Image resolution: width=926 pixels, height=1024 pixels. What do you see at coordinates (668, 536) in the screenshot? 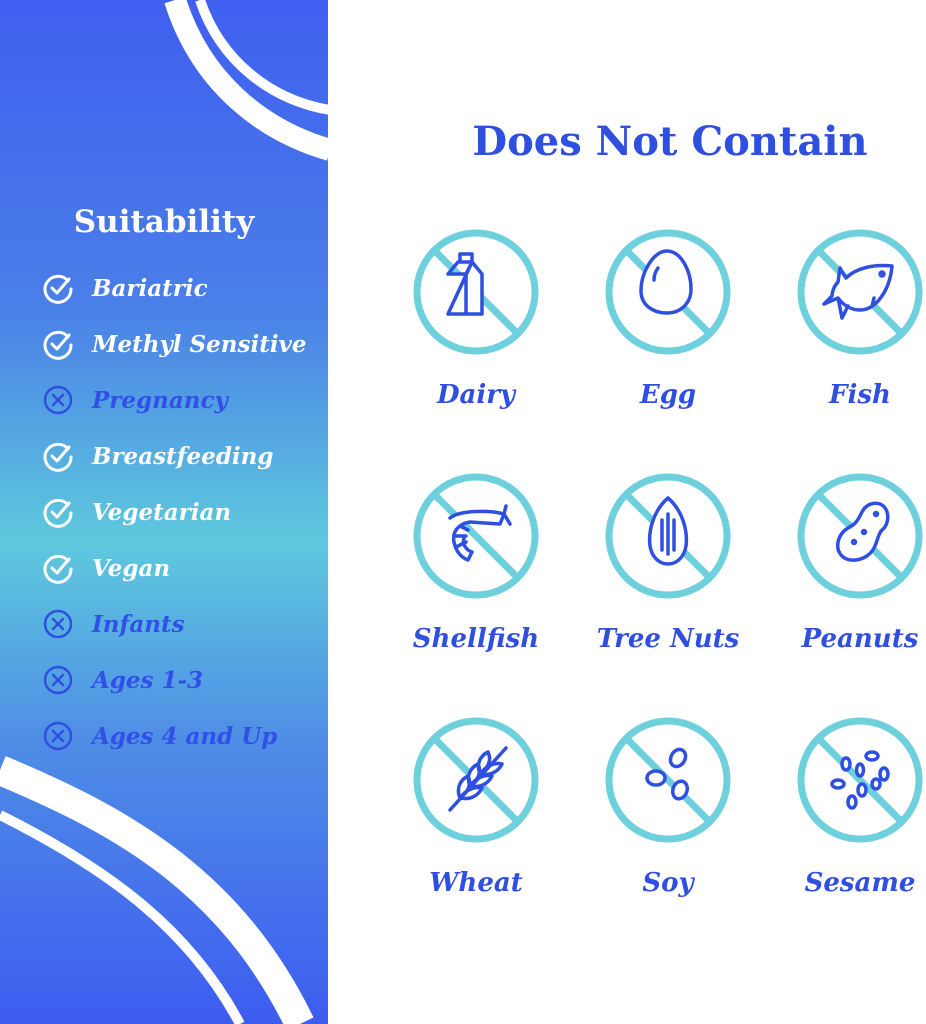
I see `almond-icon` at bounding box center [668, 536].